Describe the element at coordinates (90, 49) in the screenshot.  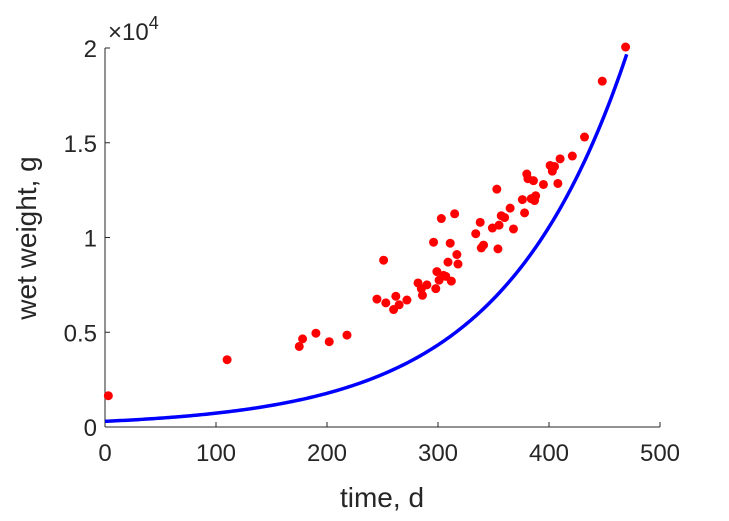
I see `y-tick-label: 2` at that location.